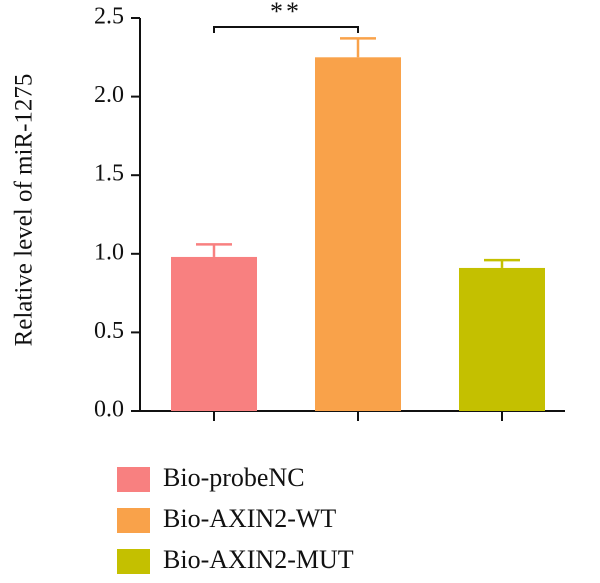 The width and height of the screenshot is (600, 583). What do you see at coordinates (286, 29) in the screenshot?
I see `significance-bracket` at bounding box center [286, 29].